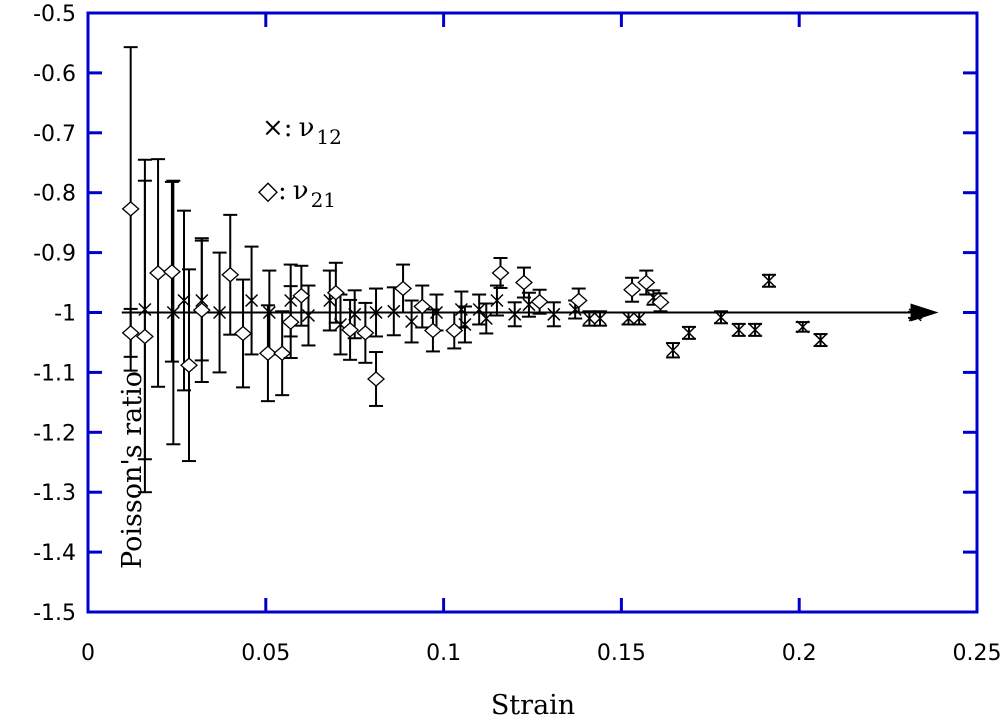 This screenshot has width=1008, height=727. I want to click on legend-entry-v21: ◇: ν 21, so click(297, 194).